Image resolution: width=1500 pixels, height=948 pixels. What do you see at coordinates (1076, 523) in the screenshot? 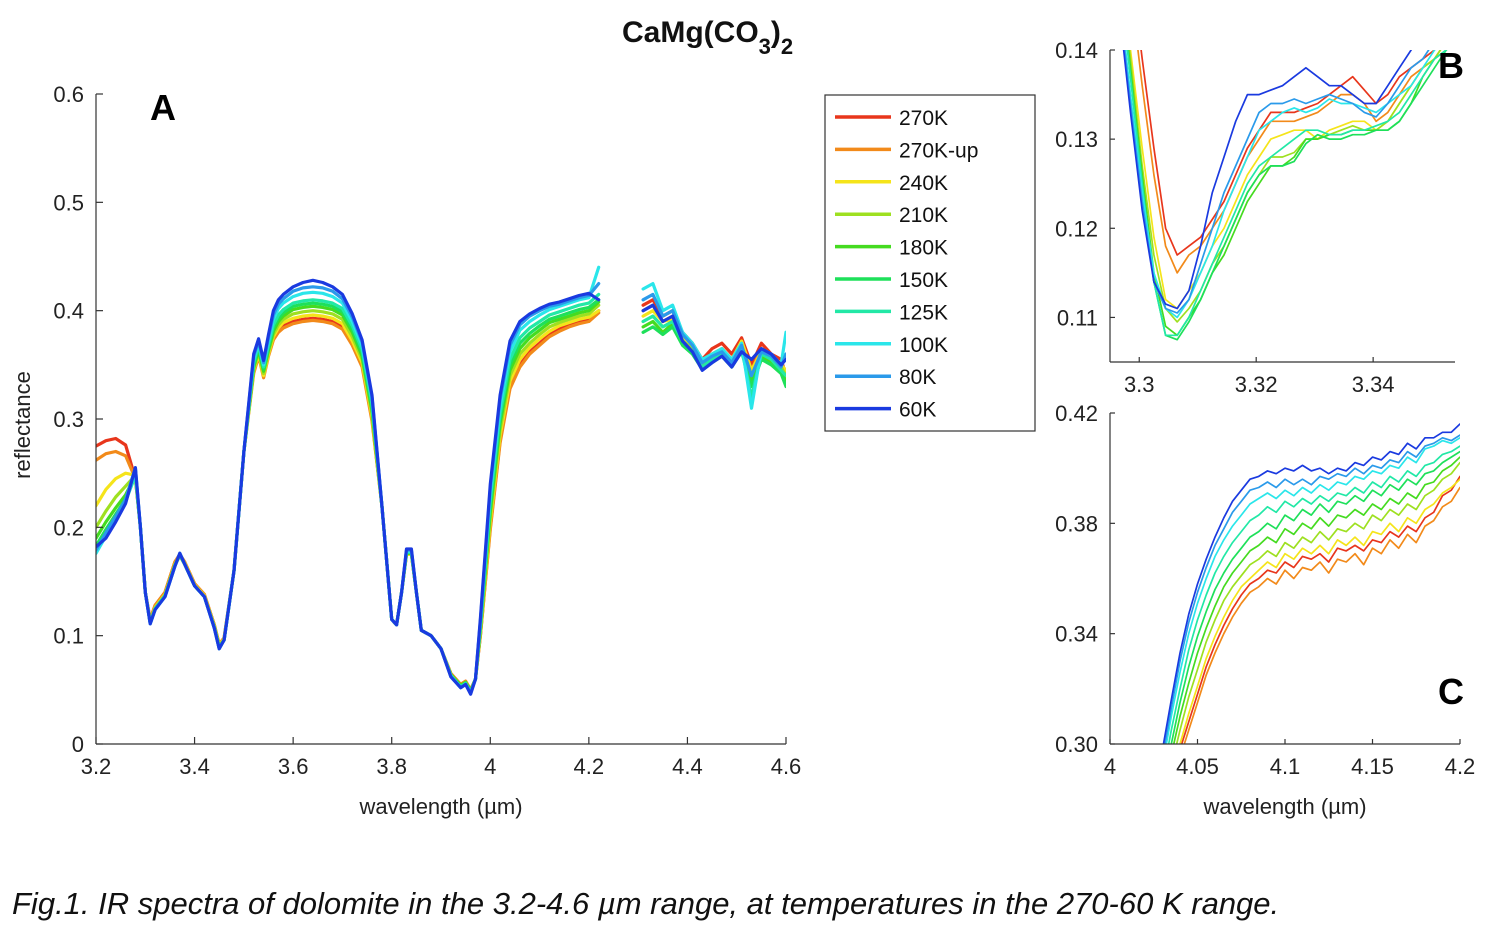
I see `y-tick-label: 0.38` at bounding box center [1076, 523].